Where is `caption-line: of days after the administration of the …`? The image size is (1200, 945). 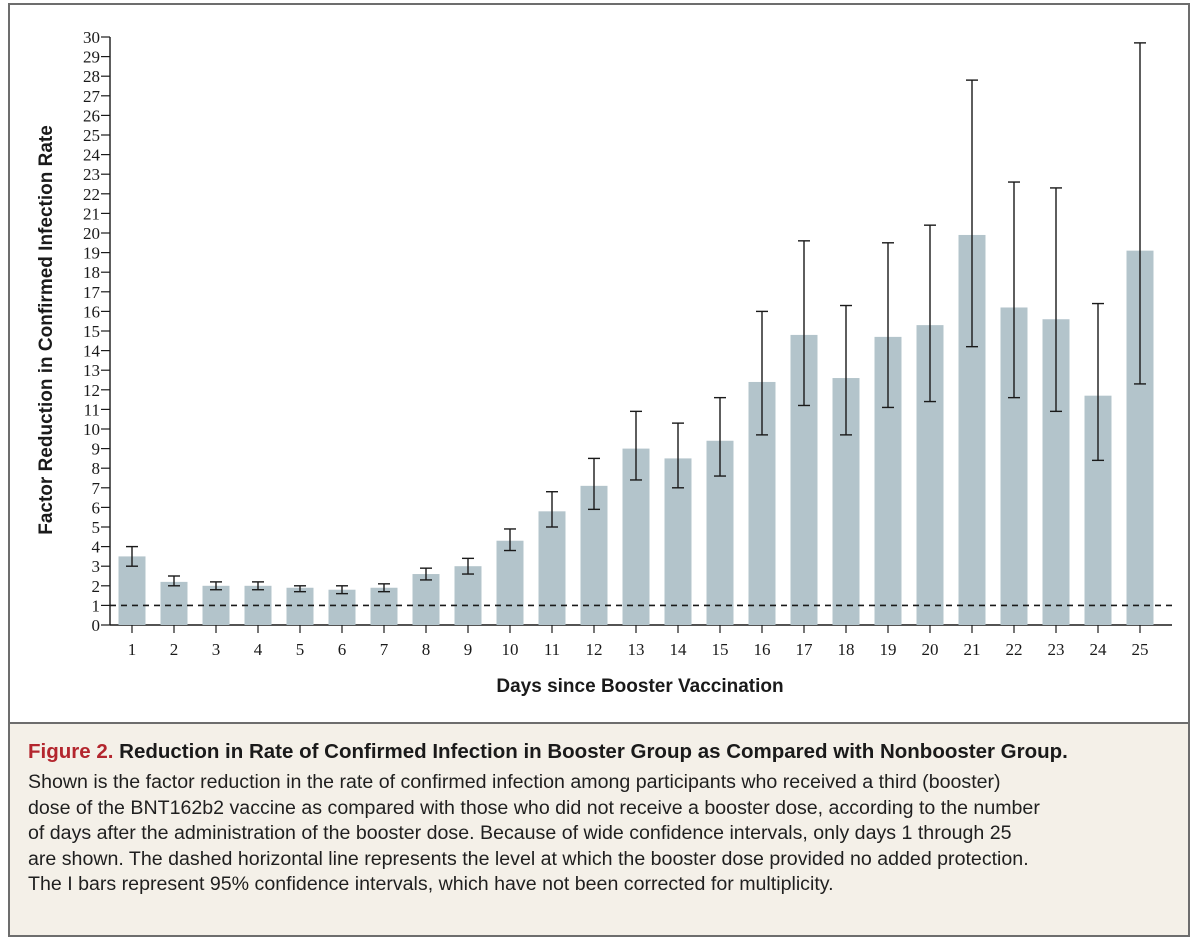
caption-line: of days after the administration of the … is located at coordinates (520, 833).